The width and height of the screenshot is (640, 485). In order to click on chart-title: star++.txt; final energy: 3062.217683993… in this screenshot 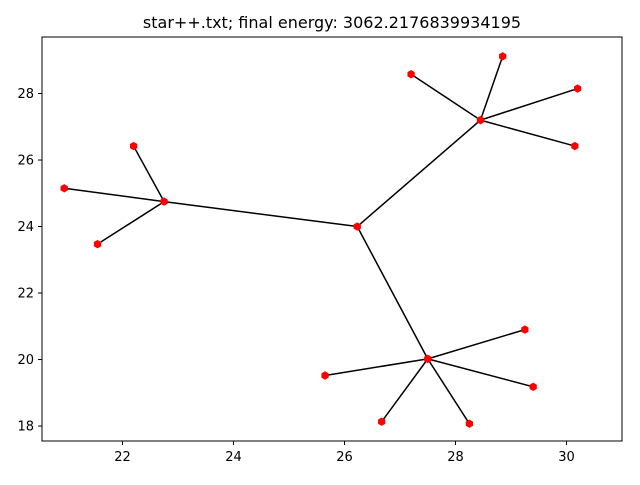, I will do `click(332, 22)`.